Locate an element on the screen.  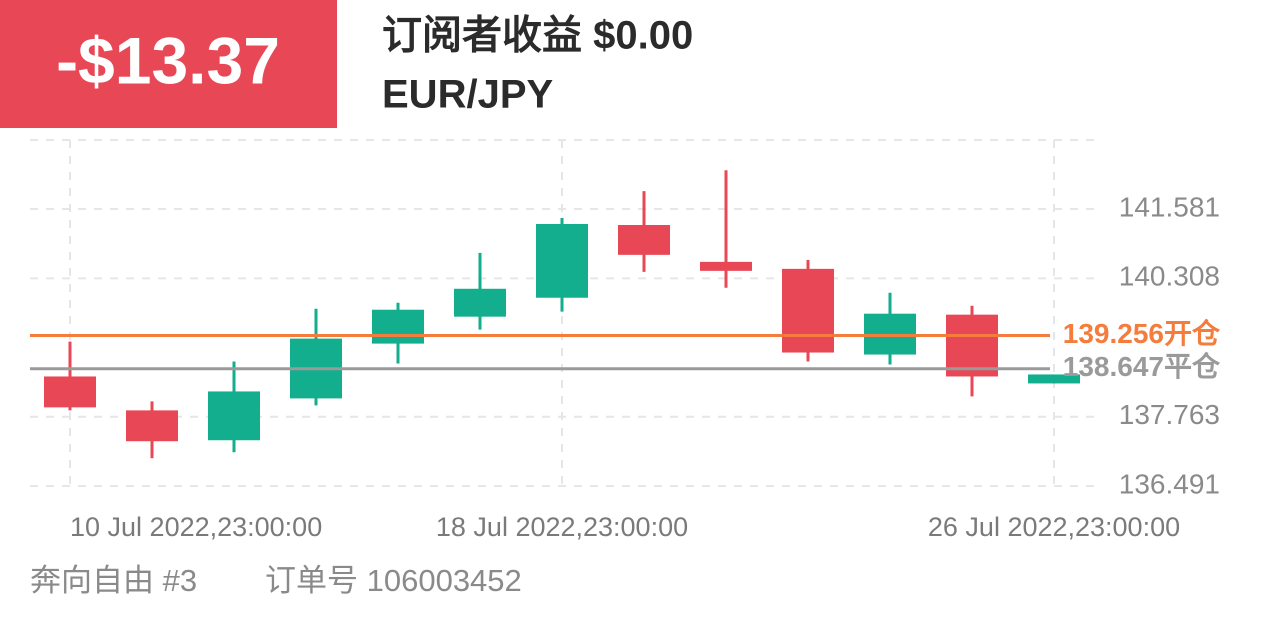
x-tick-label: 26 Jul 2022,23:00:00 is located at coordinates (1054, 527).